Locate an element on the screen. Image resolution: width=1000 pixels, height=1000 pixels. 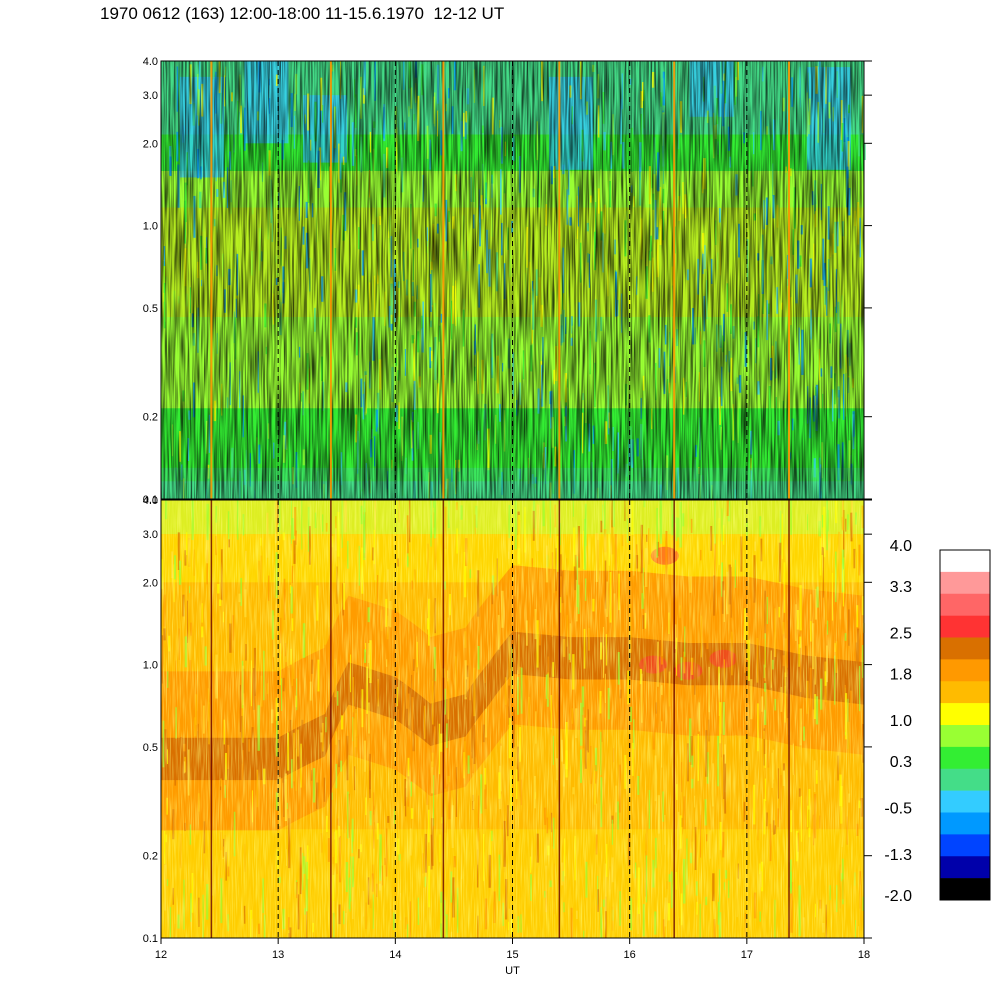
x-tick-label: 15 is located at coordinates (512, 955).